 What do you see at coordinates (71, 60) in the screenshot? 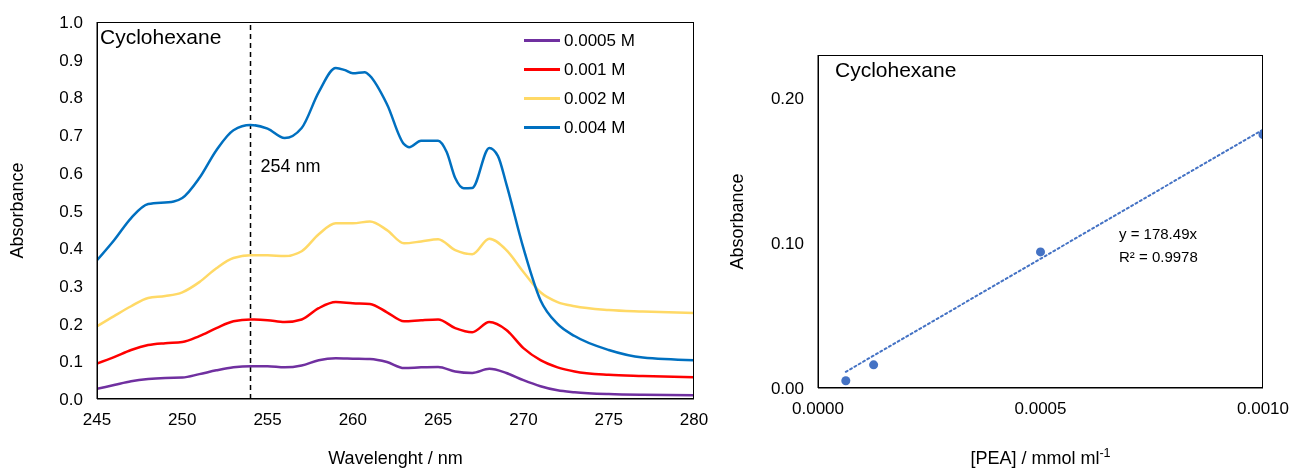
I see `y-tick-label: 0.9` at bounding box center [71, 60].